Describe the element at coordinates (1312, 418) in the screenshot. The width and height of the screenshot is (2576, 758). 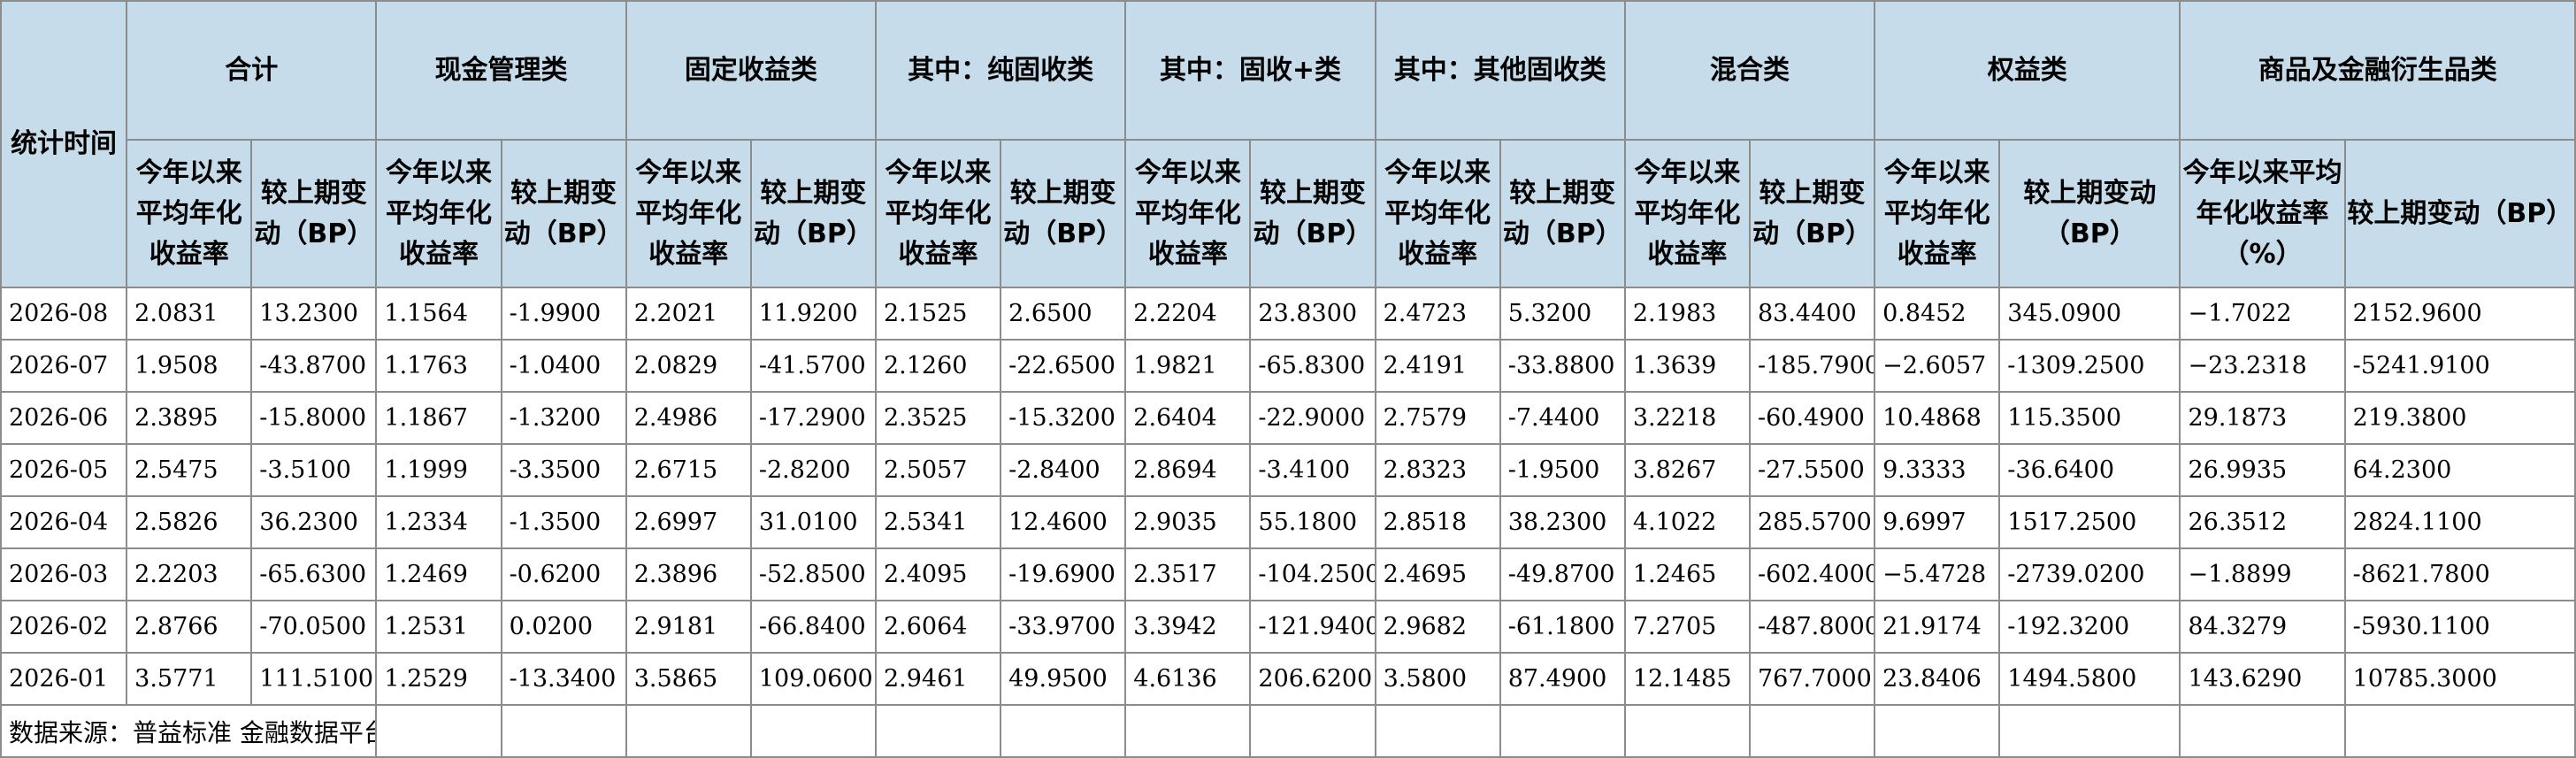
I see `change-cell: -22.9000` at that location.